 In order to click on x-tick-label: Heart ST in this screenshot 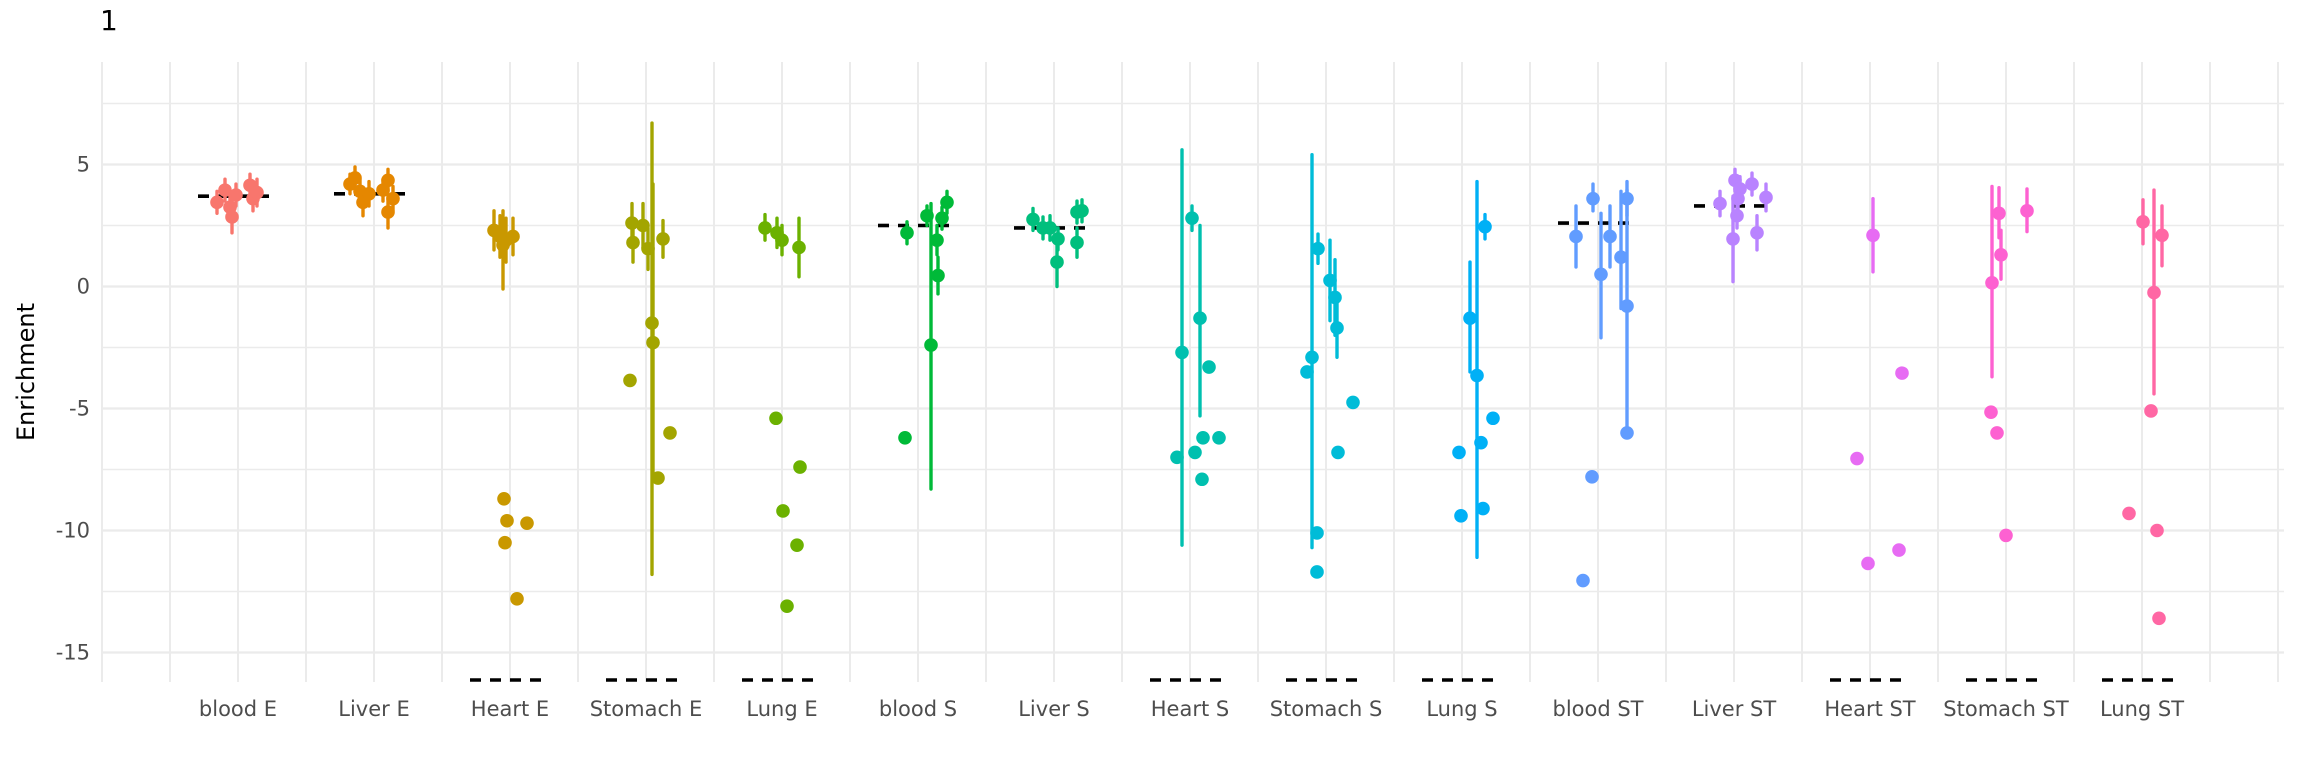, I will do `click(1869, 709)`.